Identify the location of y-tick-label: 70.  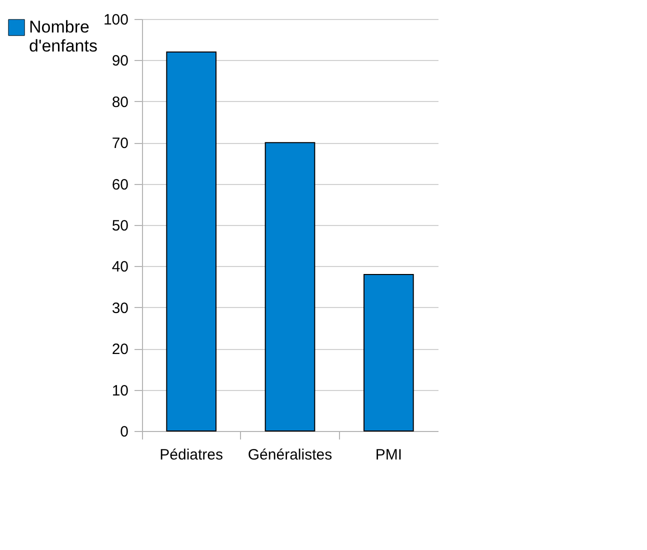
(120, 143).